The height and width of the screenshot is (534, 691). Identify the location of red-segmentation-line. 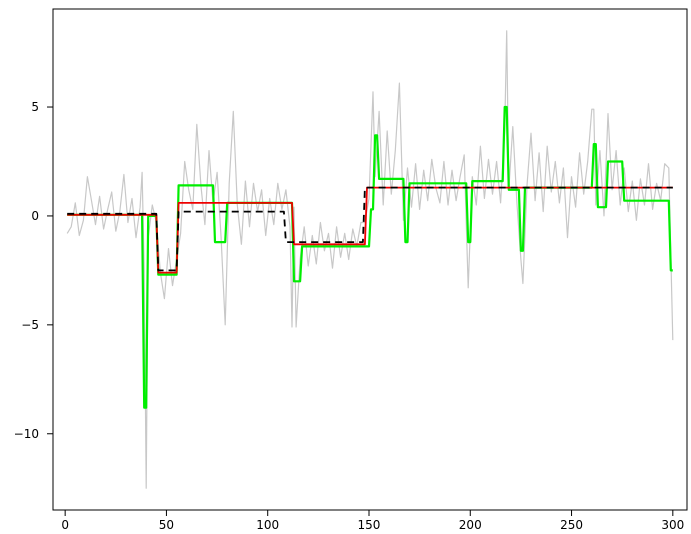
(370, 230).